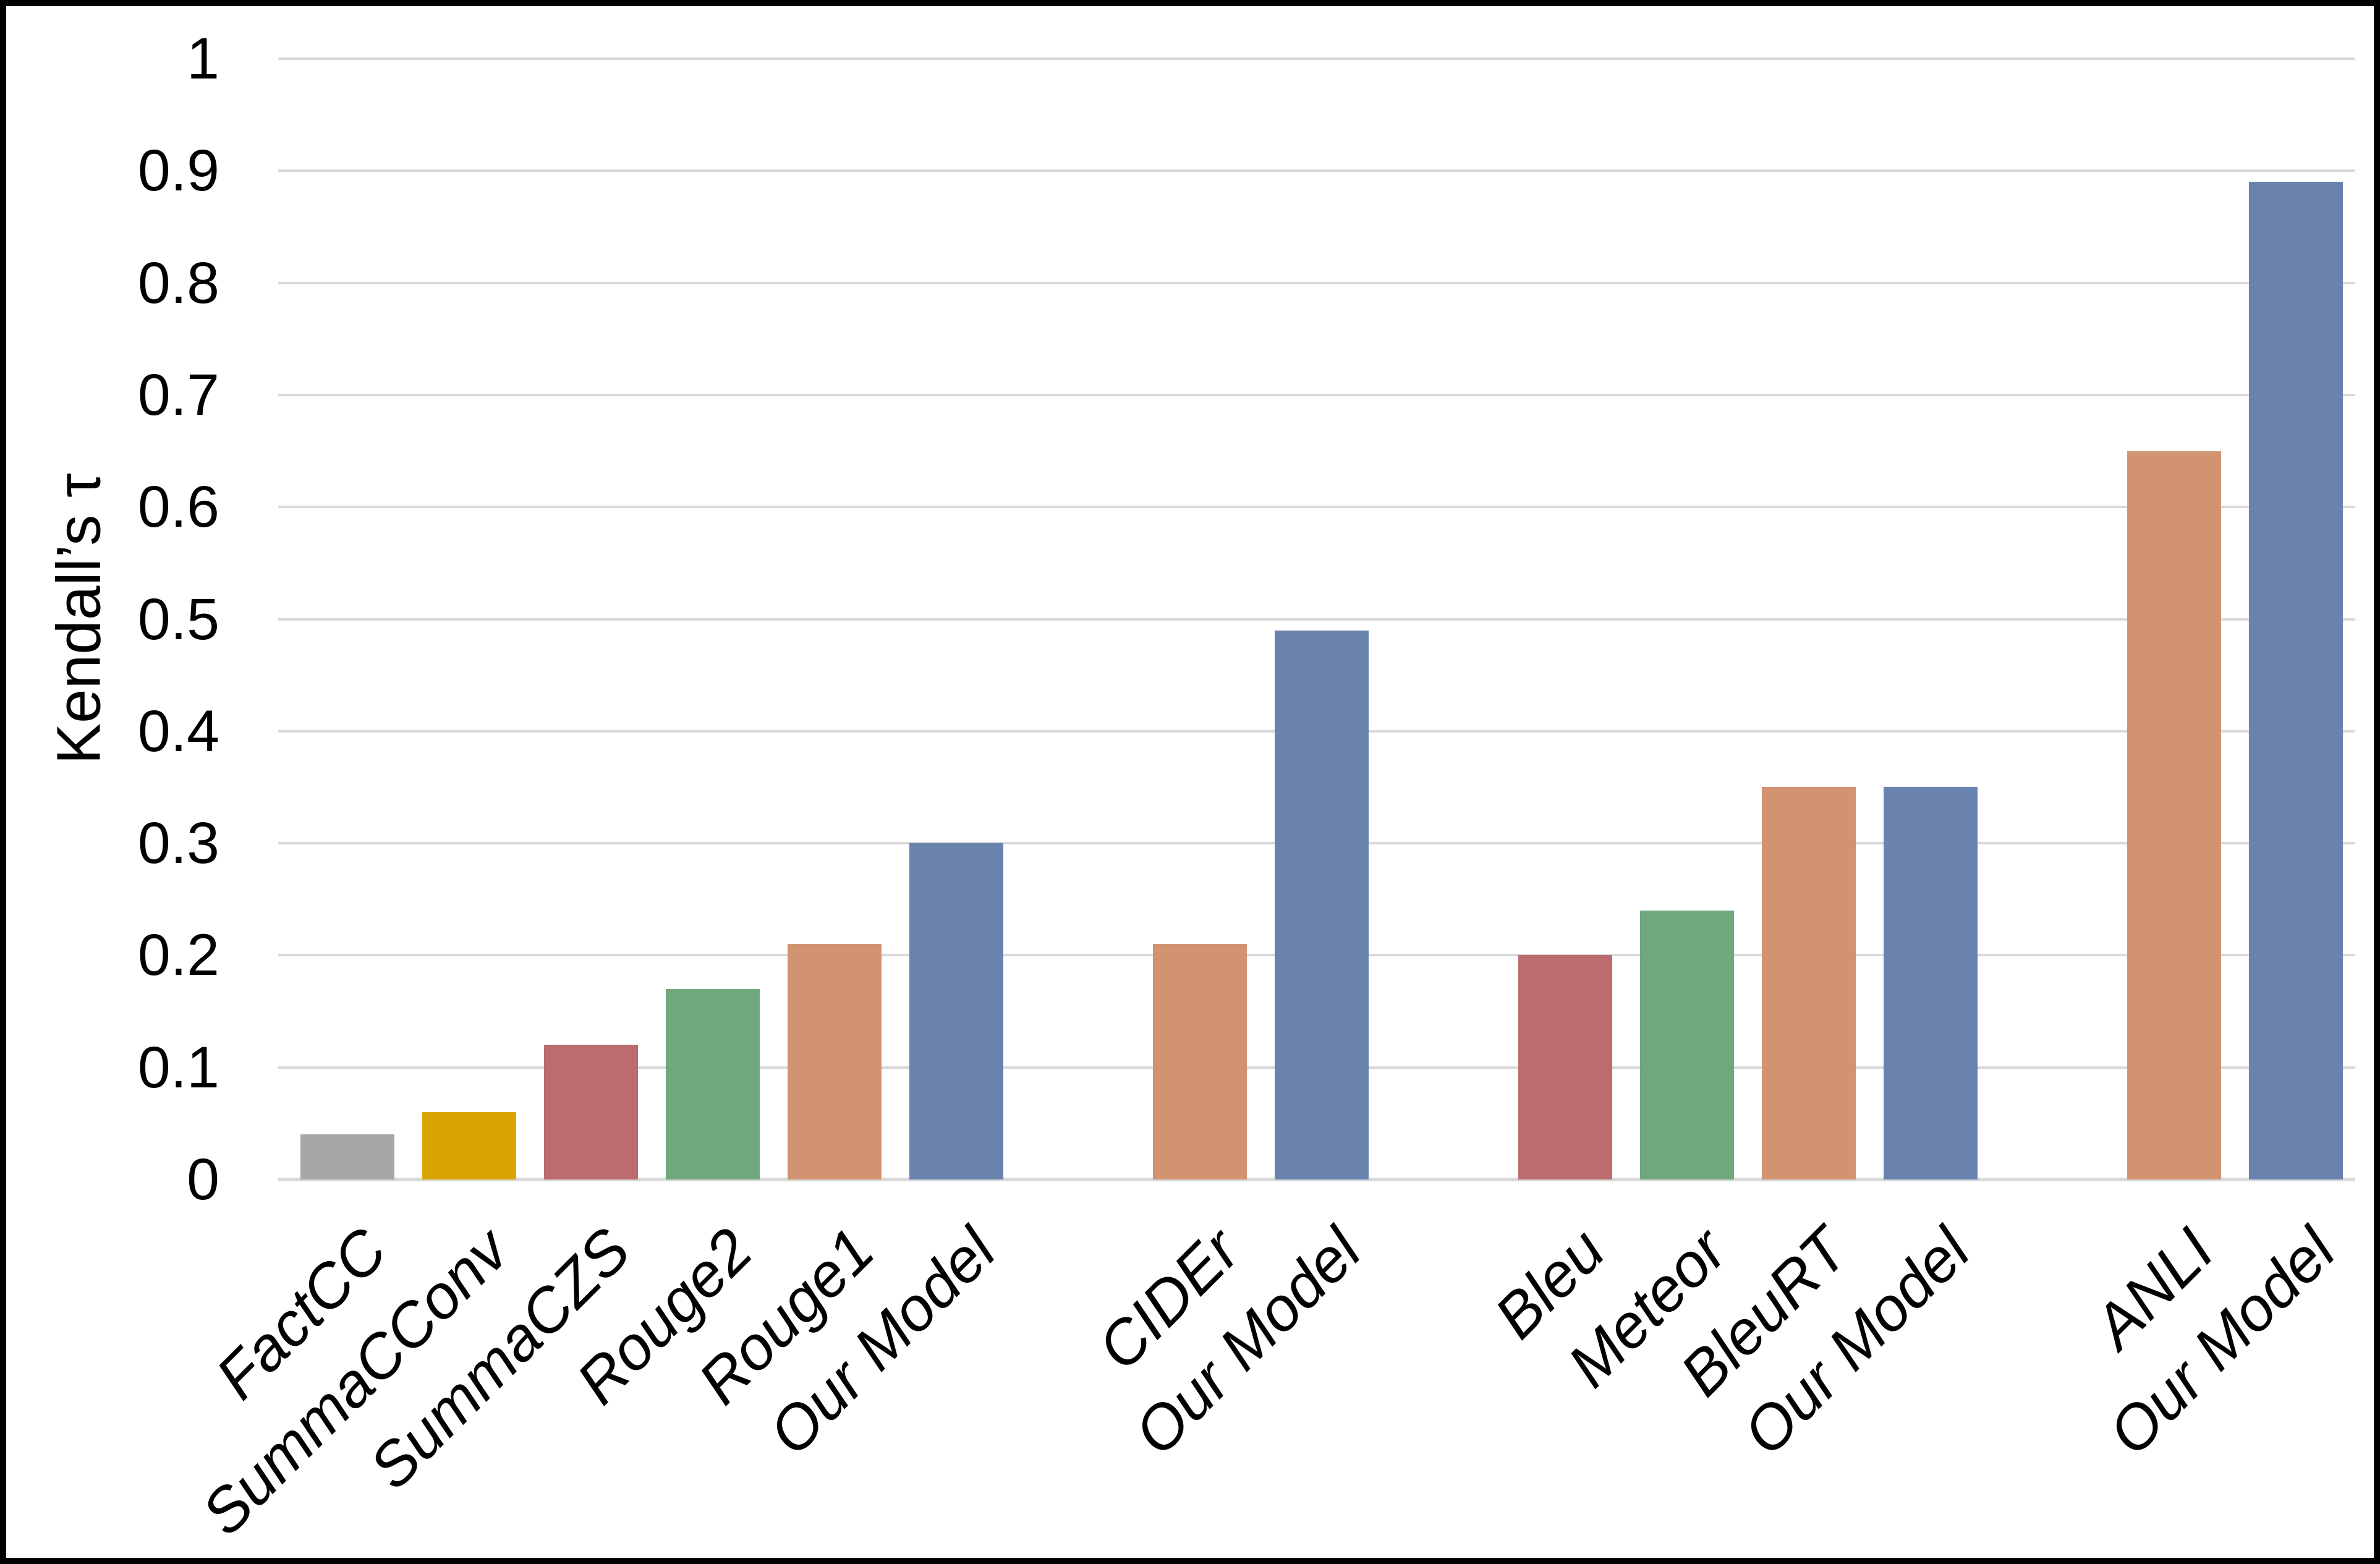 This screenshot has height=1564, width=2380. I want to click on y-tick-label: 0.5, so click(178, 619).